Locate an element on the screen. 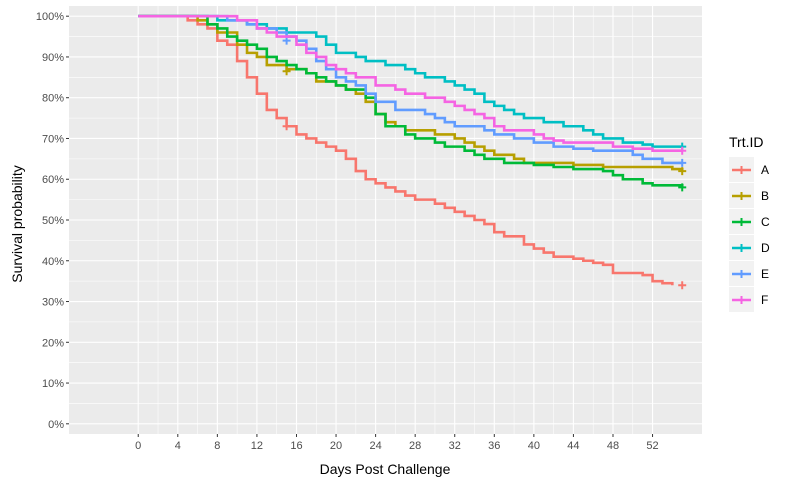 The image size is (787, 486). x-tick-label: 8 is located at coordinates (217, 446).